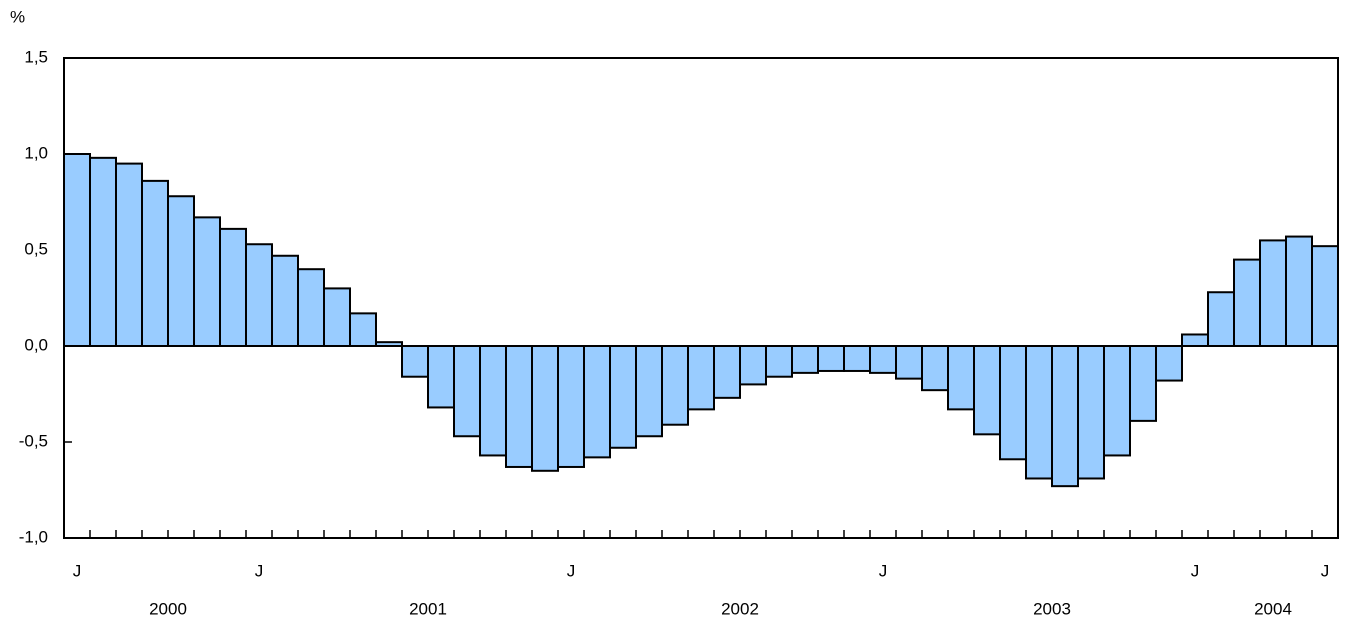  Describe the element at coordinates (428, 608) in the screenshot. I see `year-label: 2001` at that location.